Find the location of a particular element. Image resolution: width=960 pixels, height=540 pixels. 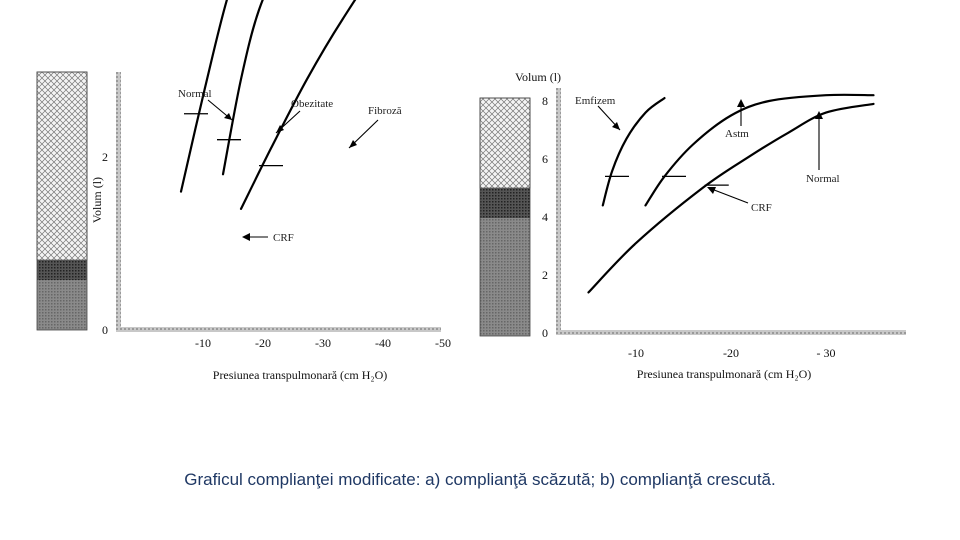

curve-normal-a is located at coordinates (203, 96).